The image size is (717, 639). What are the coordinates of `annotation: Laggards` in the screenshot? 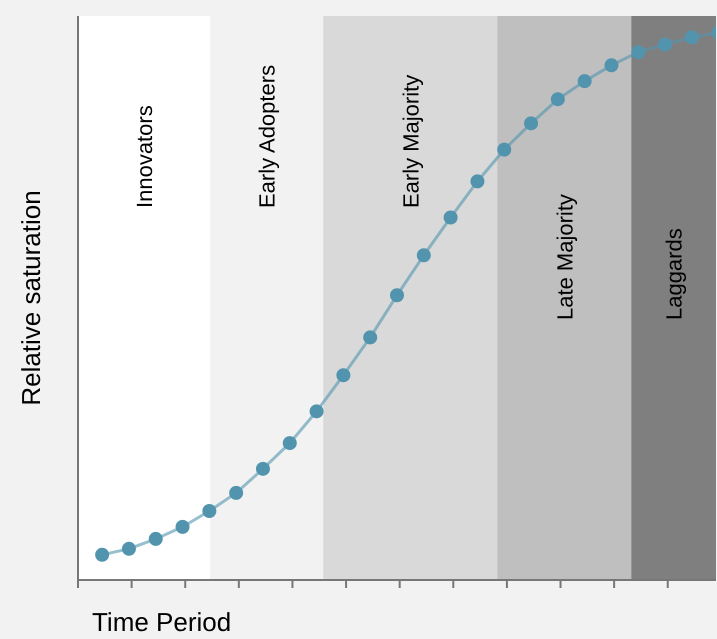 It's located at (674, 274).